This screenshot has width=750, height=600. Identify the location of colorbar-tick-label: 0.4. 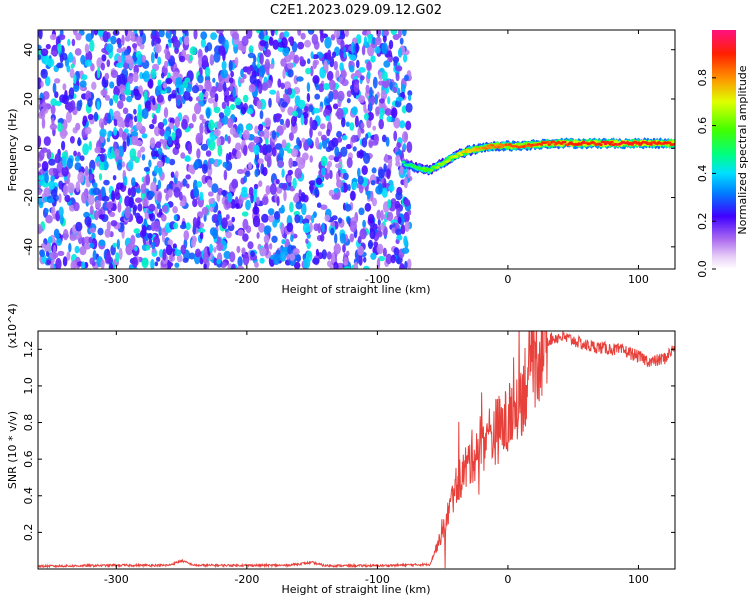
(702, 174).